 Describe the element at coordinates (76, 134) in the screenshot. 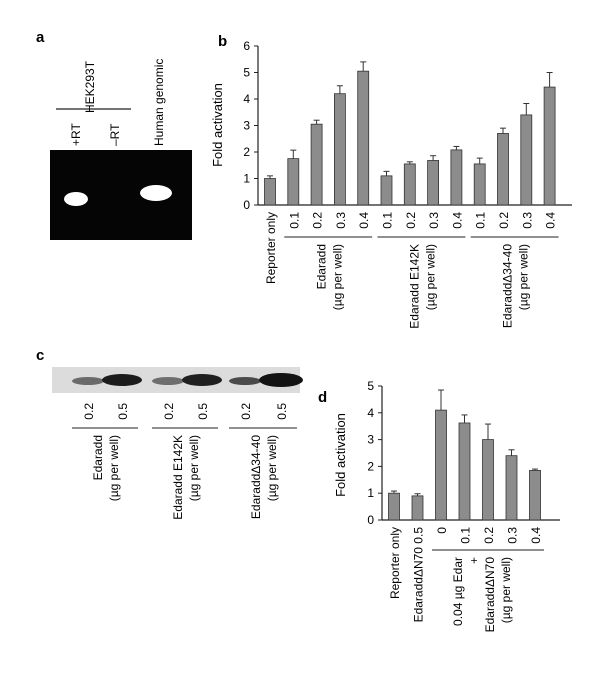

I see `gel-lane-label: +RT` at that location.